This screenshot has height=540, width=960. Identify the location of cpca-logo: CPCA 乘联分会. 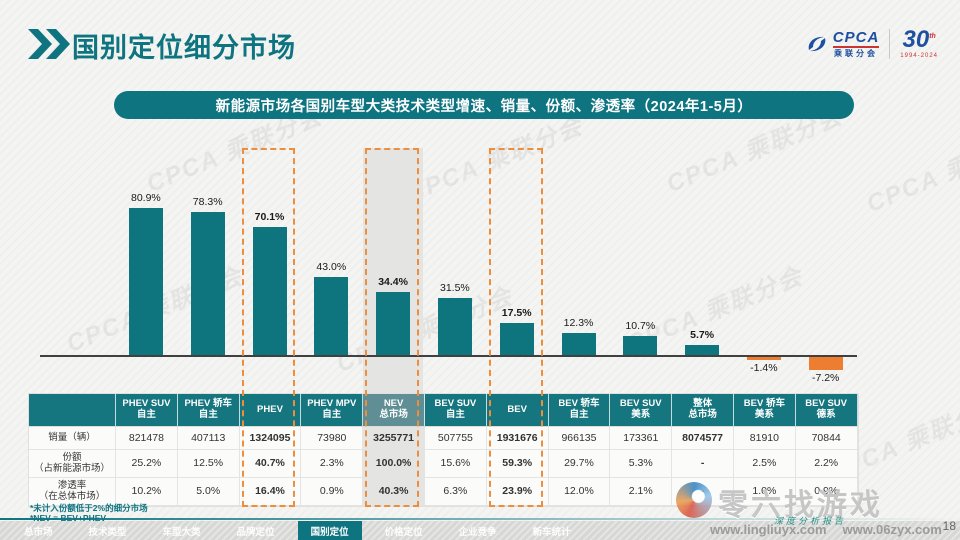
(842, 44).